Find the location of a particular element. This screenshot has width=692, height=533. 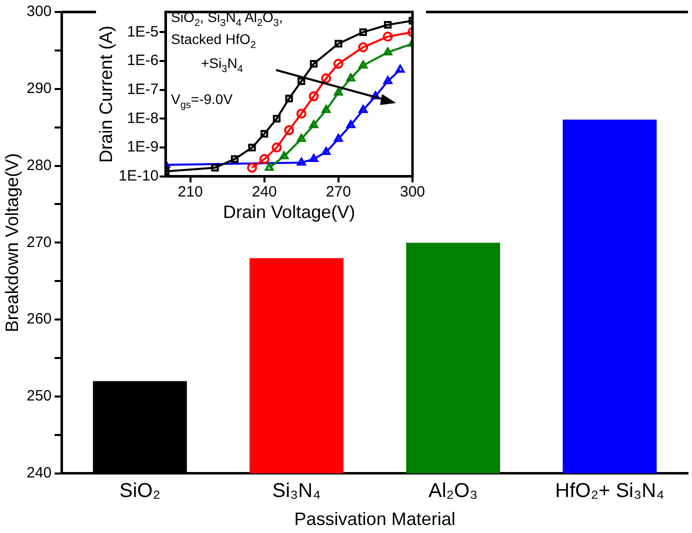

annotation: Stacked HfO$_{2}$ is located at coordinates (213, 41).